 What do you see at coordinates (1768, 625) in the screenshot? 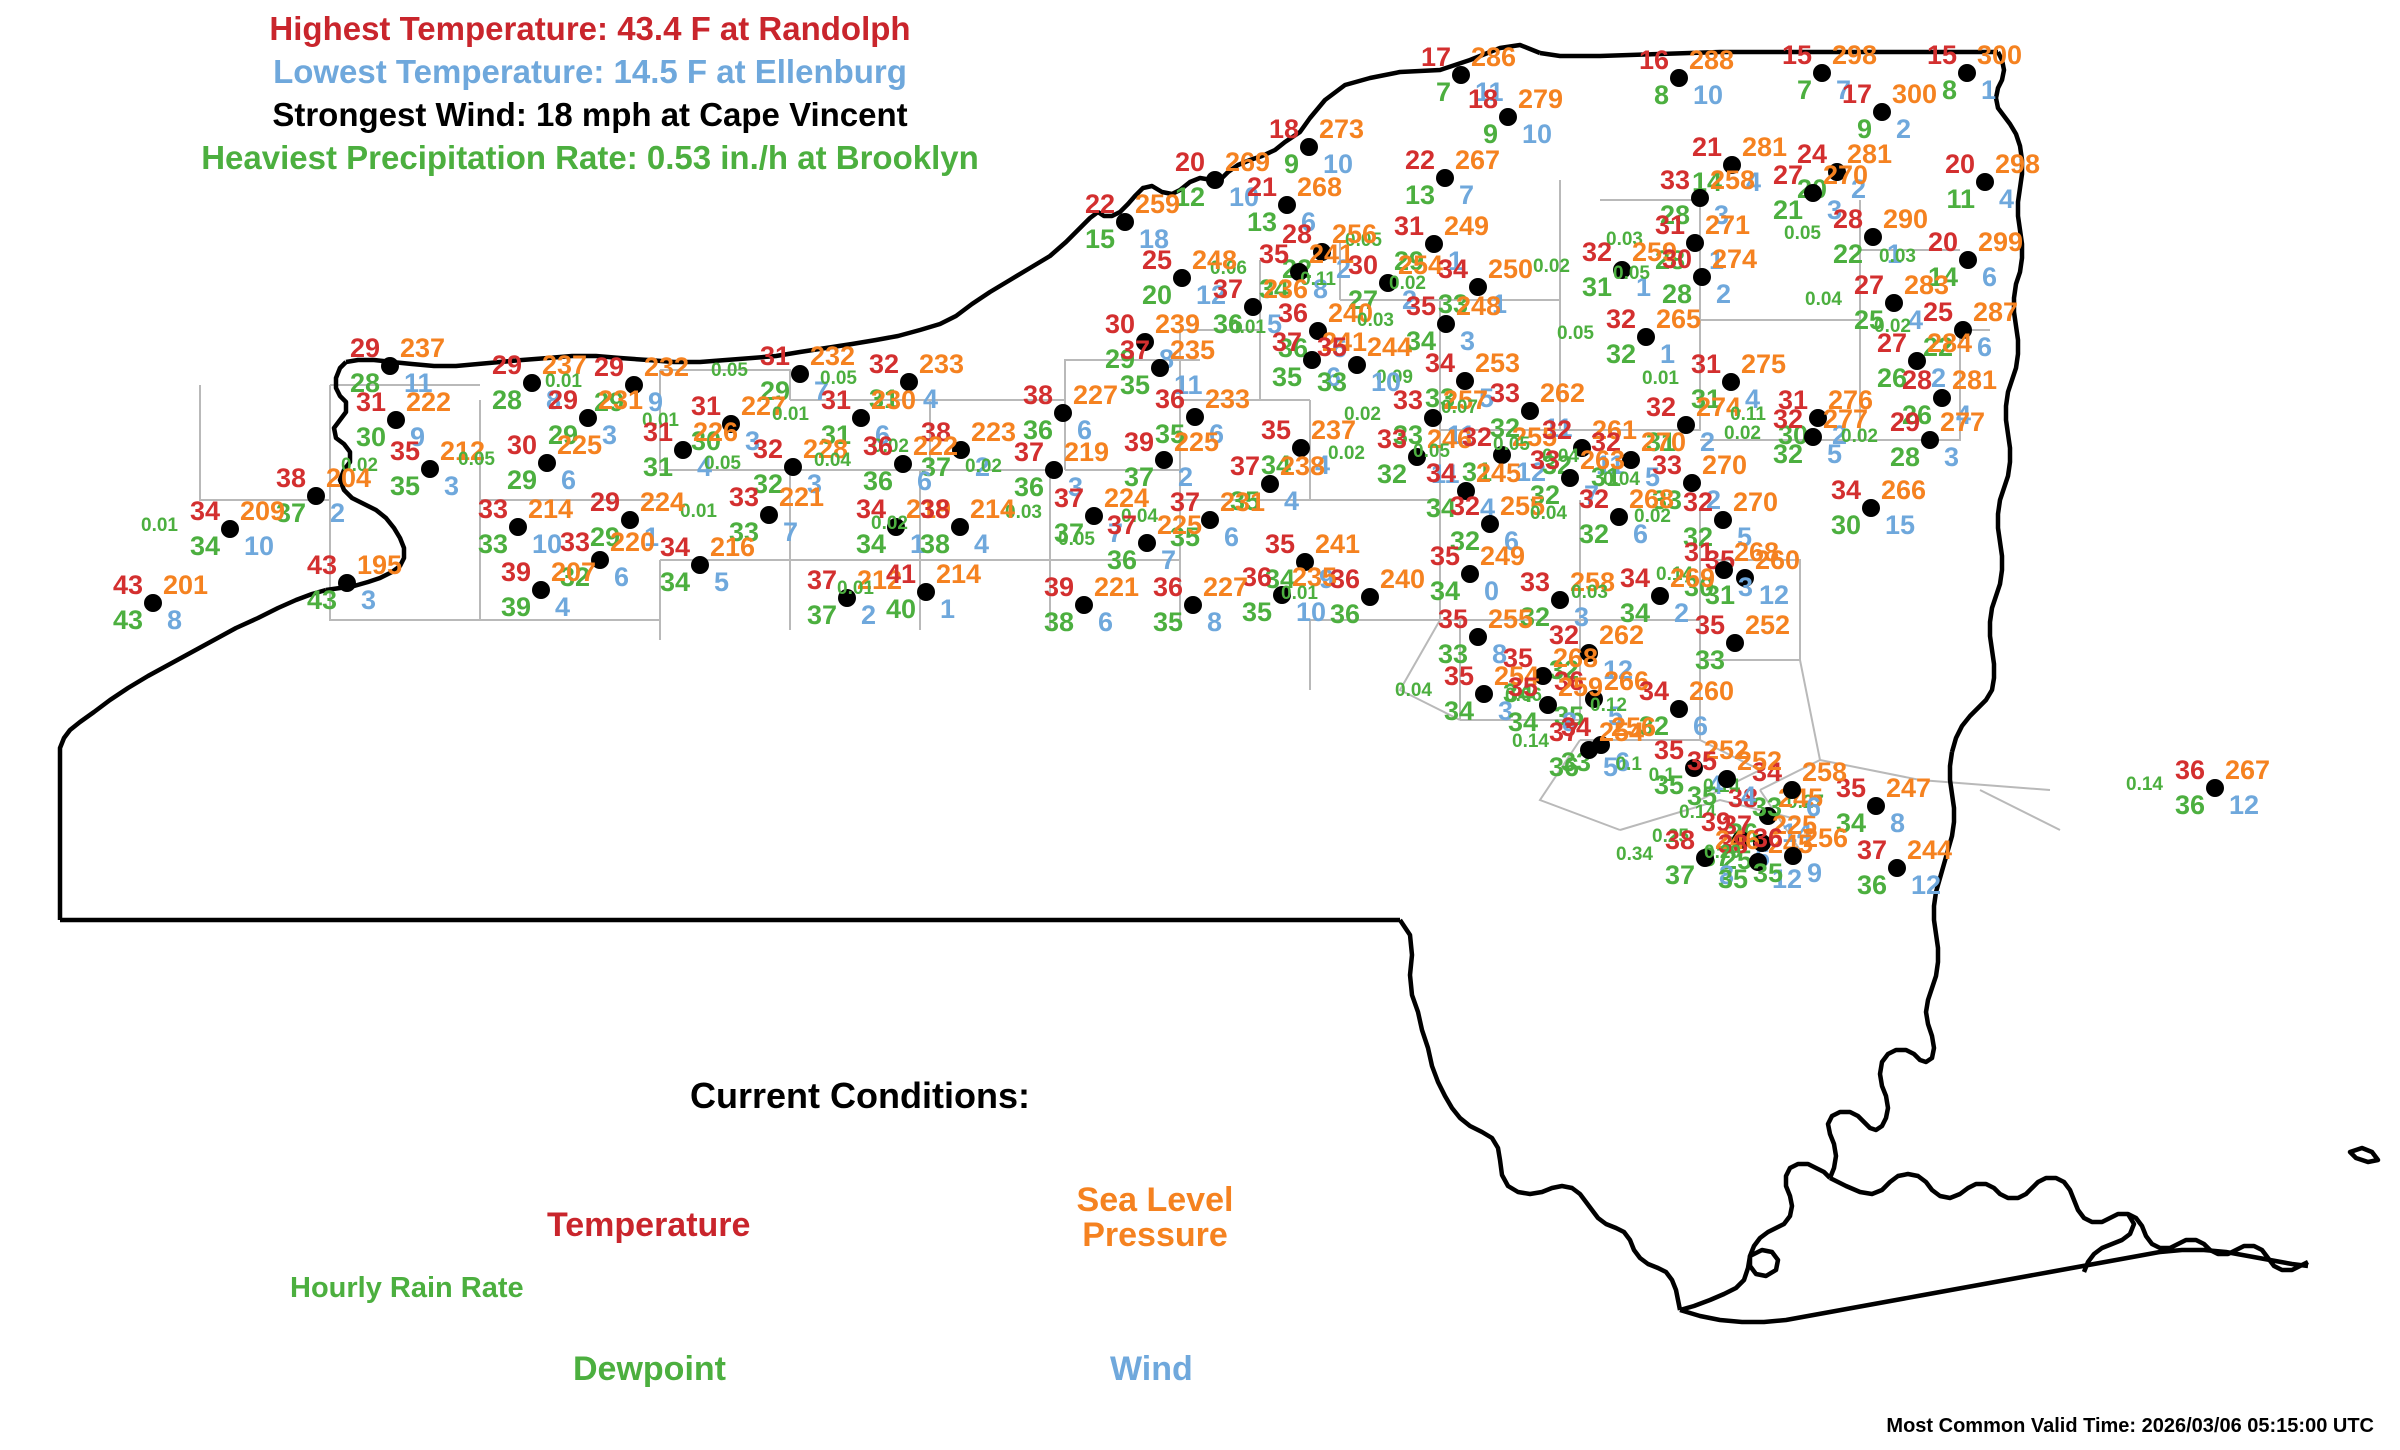
I see `station-sea-level-pressure: 252` at bounding box center [1768, 625].